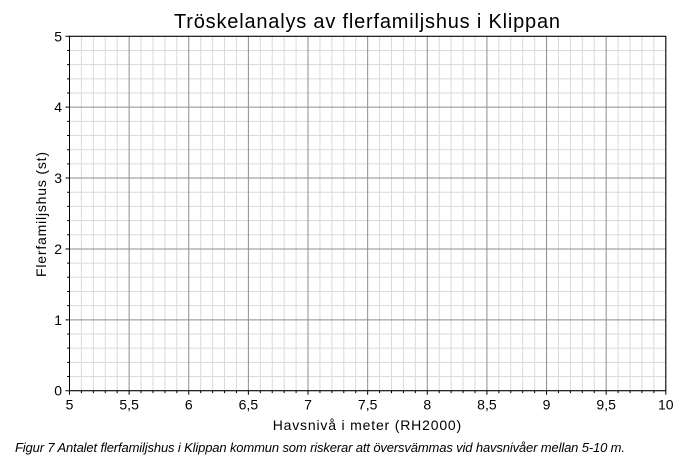 Image resolution: width=700 pixels, height=459 pixels. What do you see at coordinates (308, 405) in the screenshot?
I see `svg-text: 7` at bounding box center [308, 405].